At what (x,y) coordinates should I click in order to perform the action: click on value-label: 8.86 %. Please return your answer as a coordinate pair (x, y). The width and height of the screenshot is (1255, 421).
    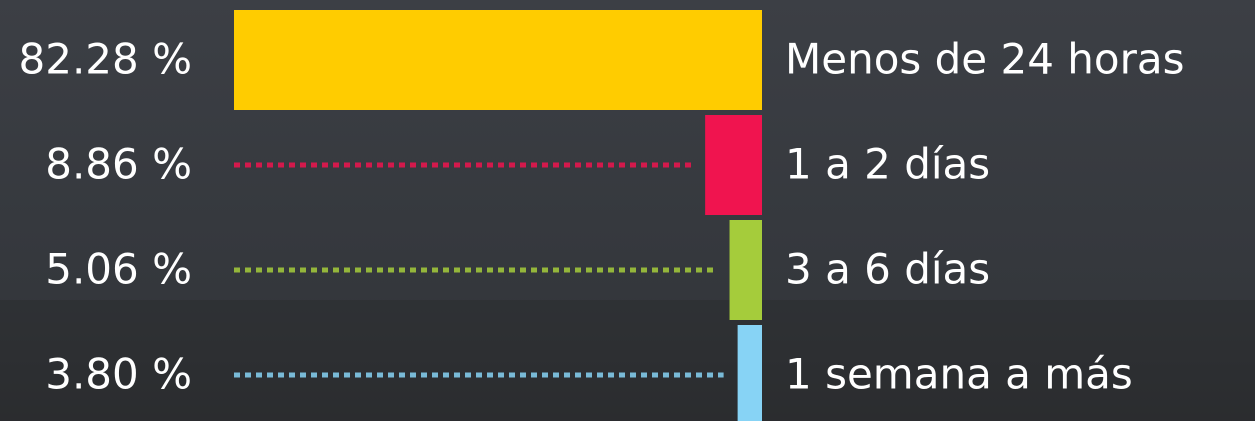
    Looking at the image, I should click on (118, 164).